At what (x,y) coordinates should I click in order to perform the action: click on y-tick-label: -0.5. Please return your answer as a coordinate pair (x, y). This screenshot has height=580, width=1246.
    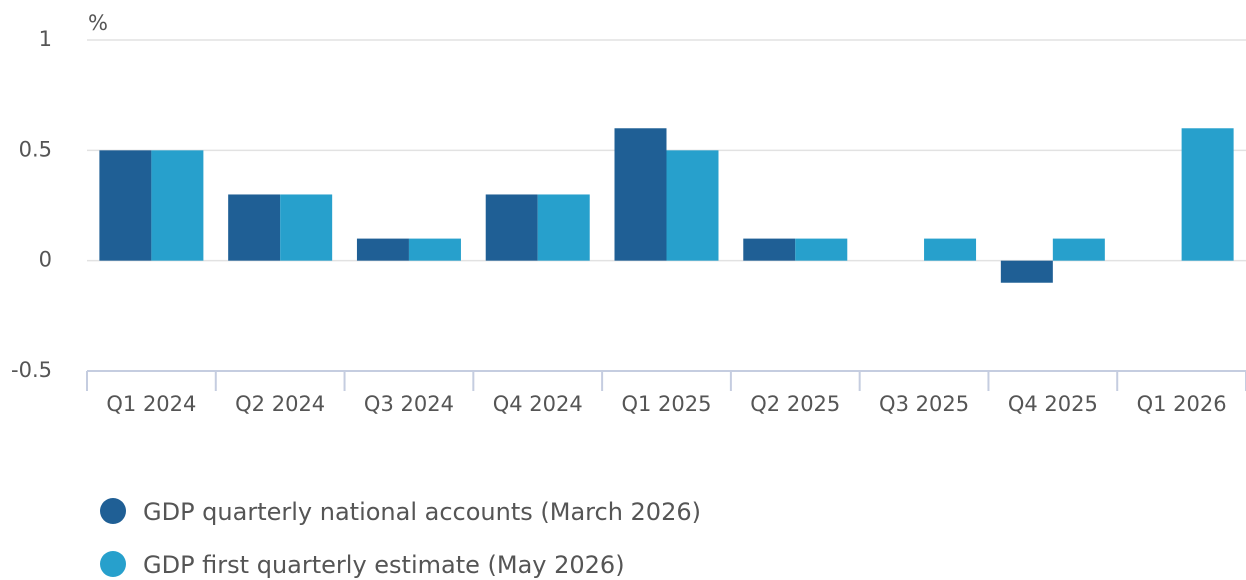
    Looking at the image, I should click on (31, 370).